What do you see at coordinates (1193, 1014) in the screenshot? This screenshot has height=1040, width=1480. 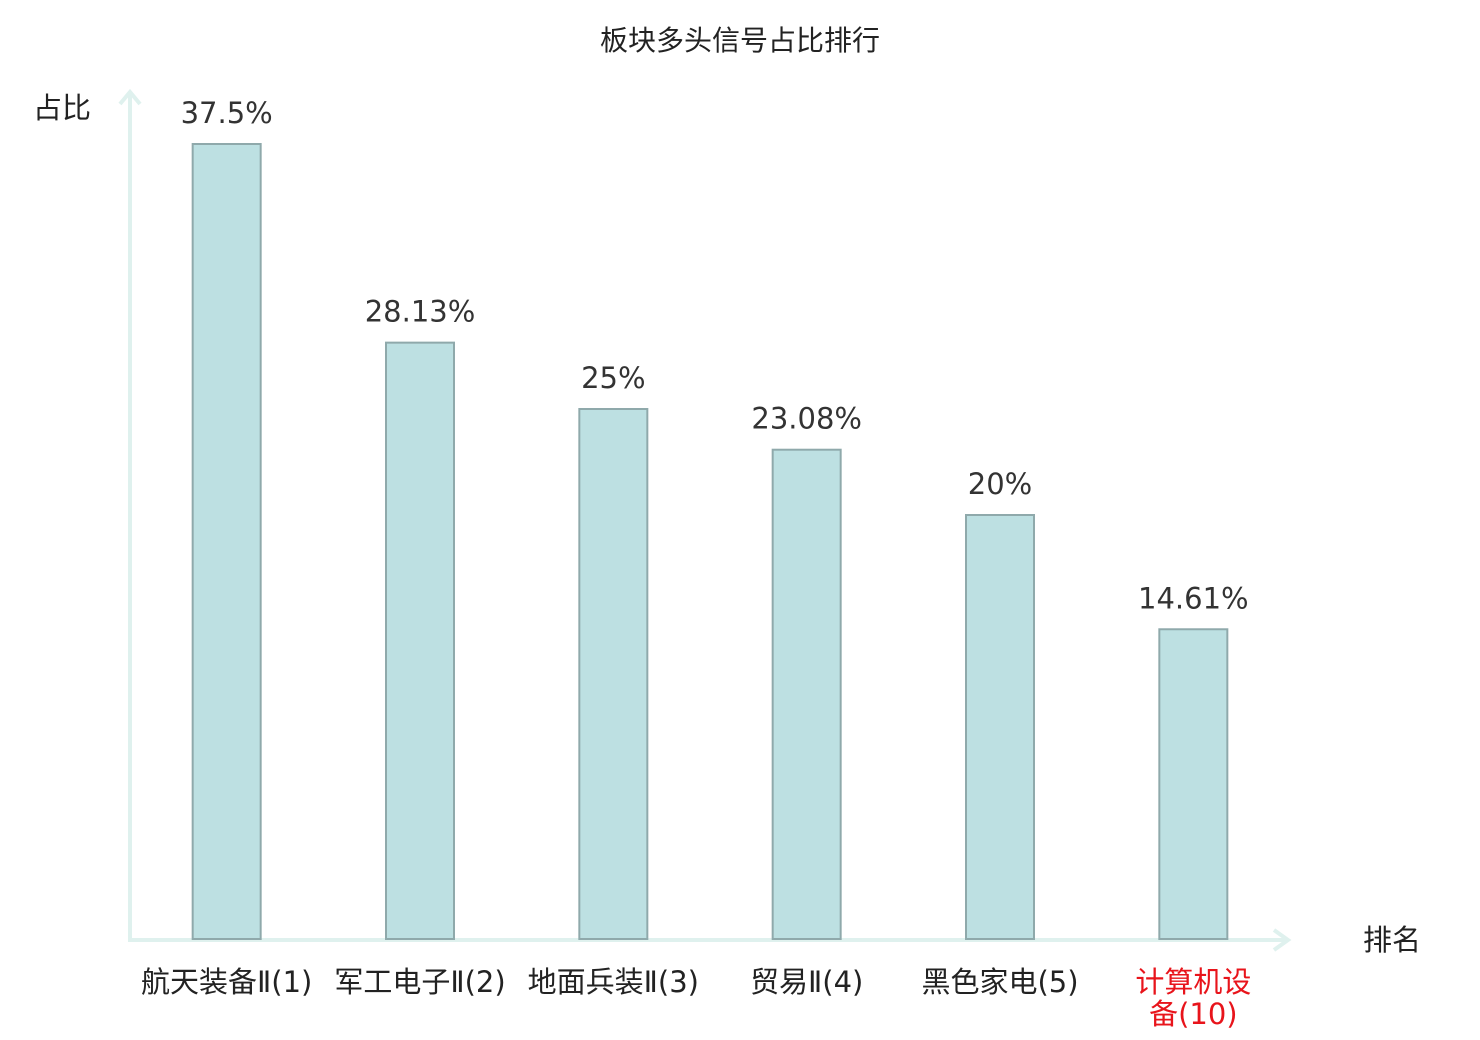 I see `label-line: 备(10)` at bounding box center [1193, 1014].